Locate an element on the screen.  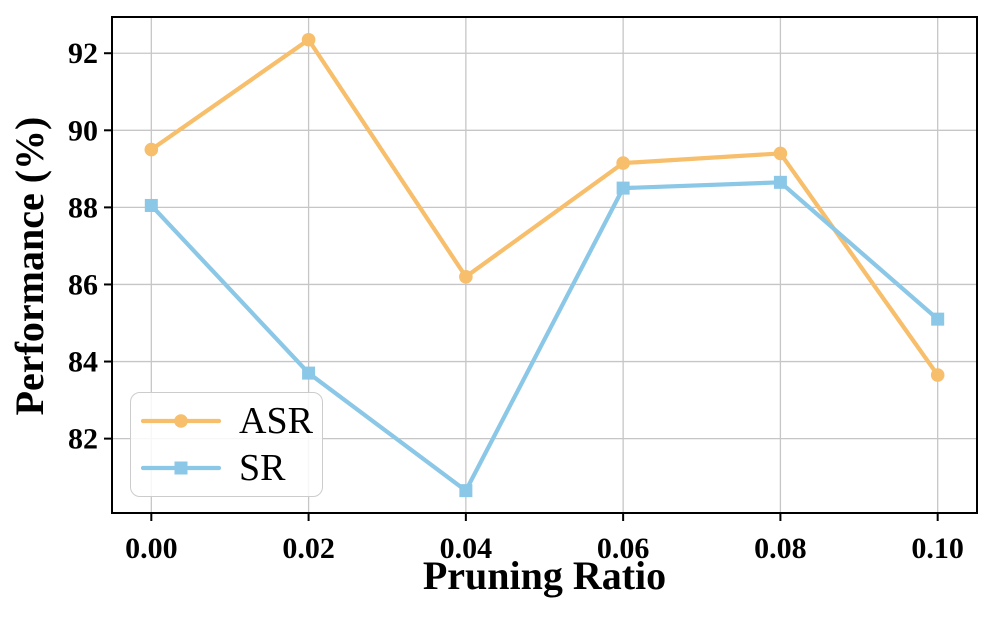
x-tick-label: 0.06 is located at coordinates (623, 548).